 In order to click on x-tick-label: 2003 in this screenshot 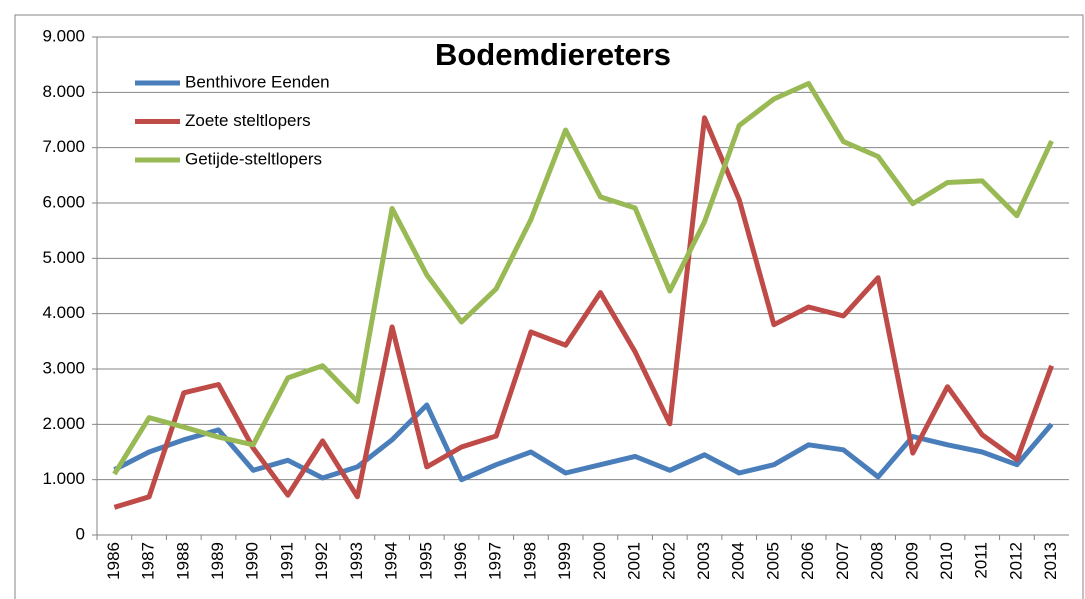, I will do `click(703, 561)`.